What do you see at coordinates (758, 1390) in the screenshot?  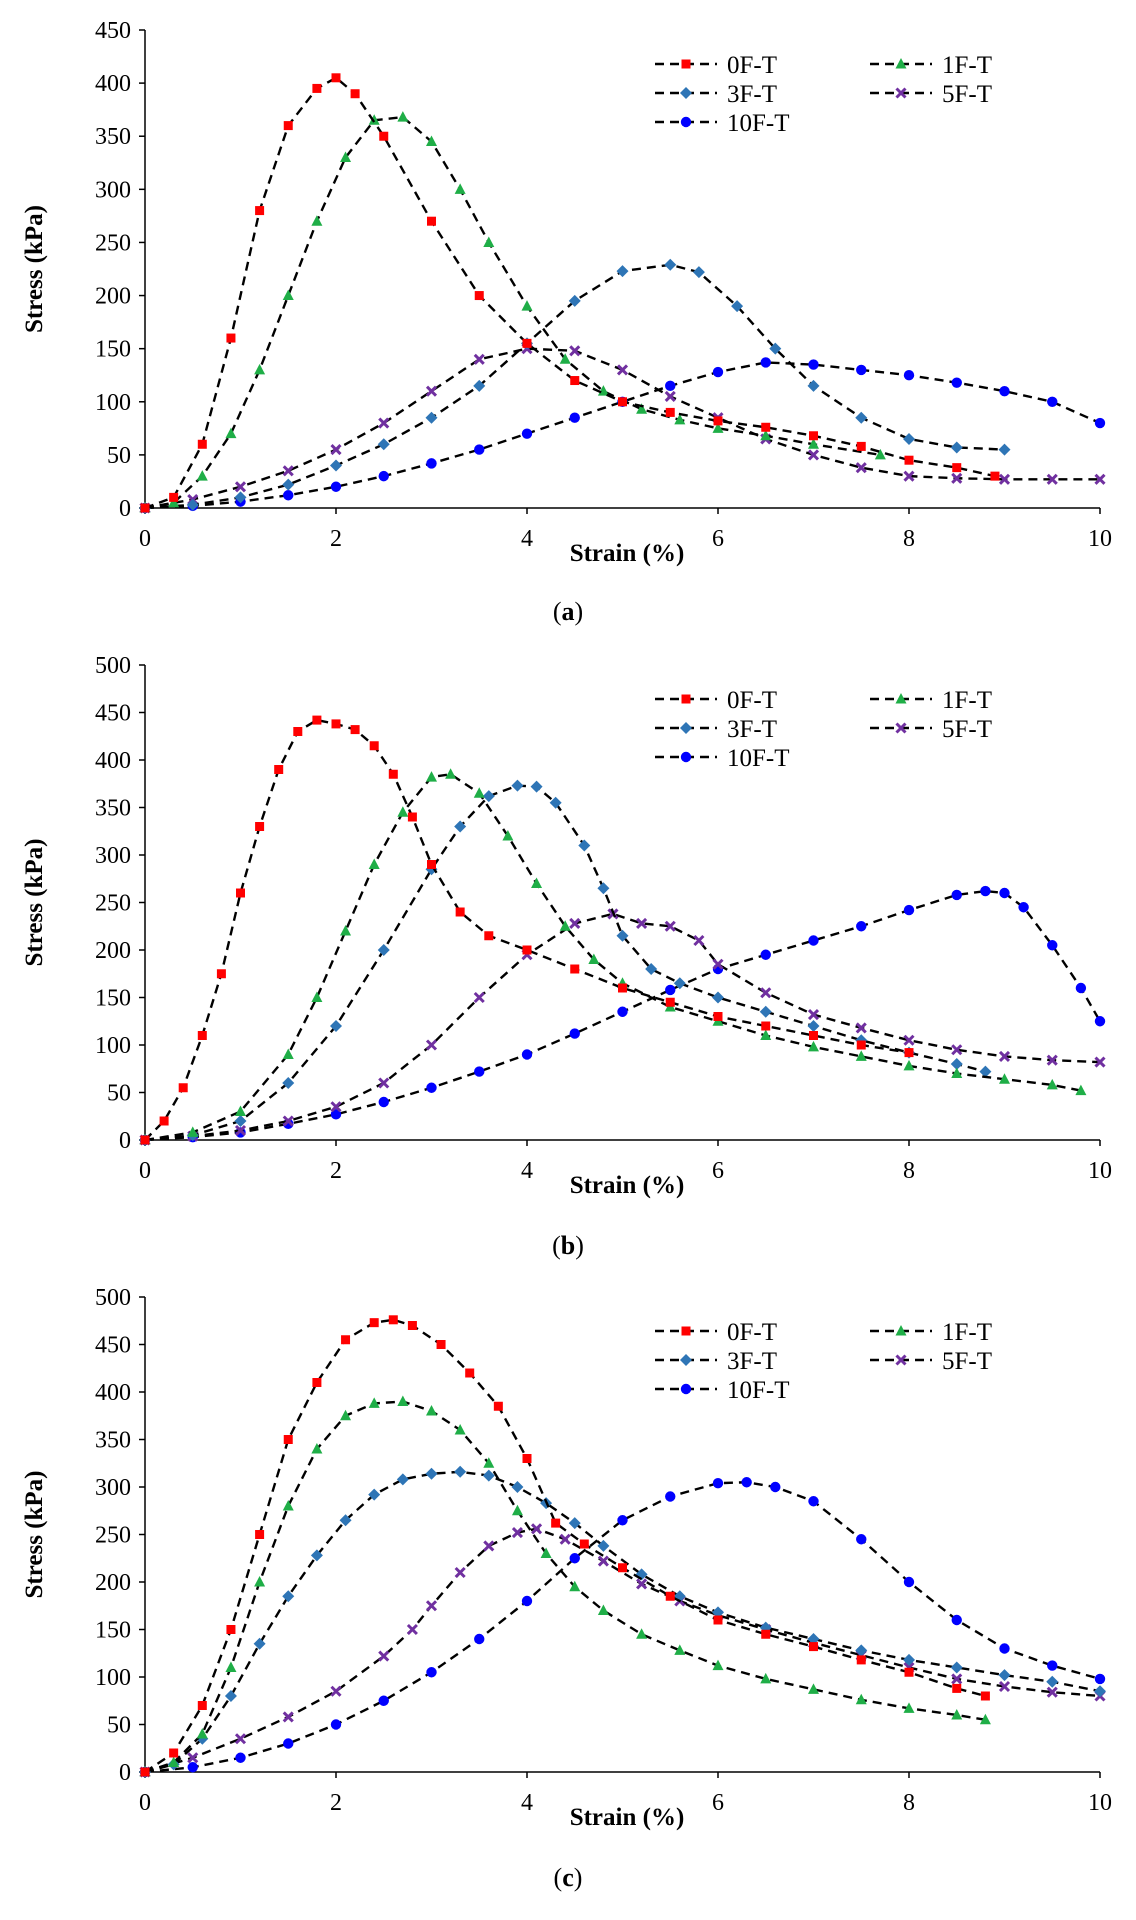 I see `legend-label: 10F-T` at bounding box center [758, 1390].